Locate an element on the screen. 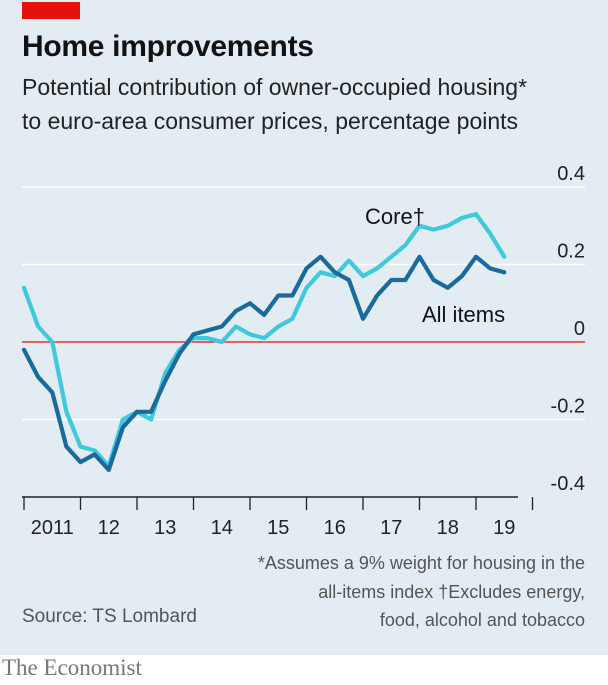 Image resolution: width=608 pixels, height=685 pixels. x-tick-label: 13 is located at coordinates (165, 528).